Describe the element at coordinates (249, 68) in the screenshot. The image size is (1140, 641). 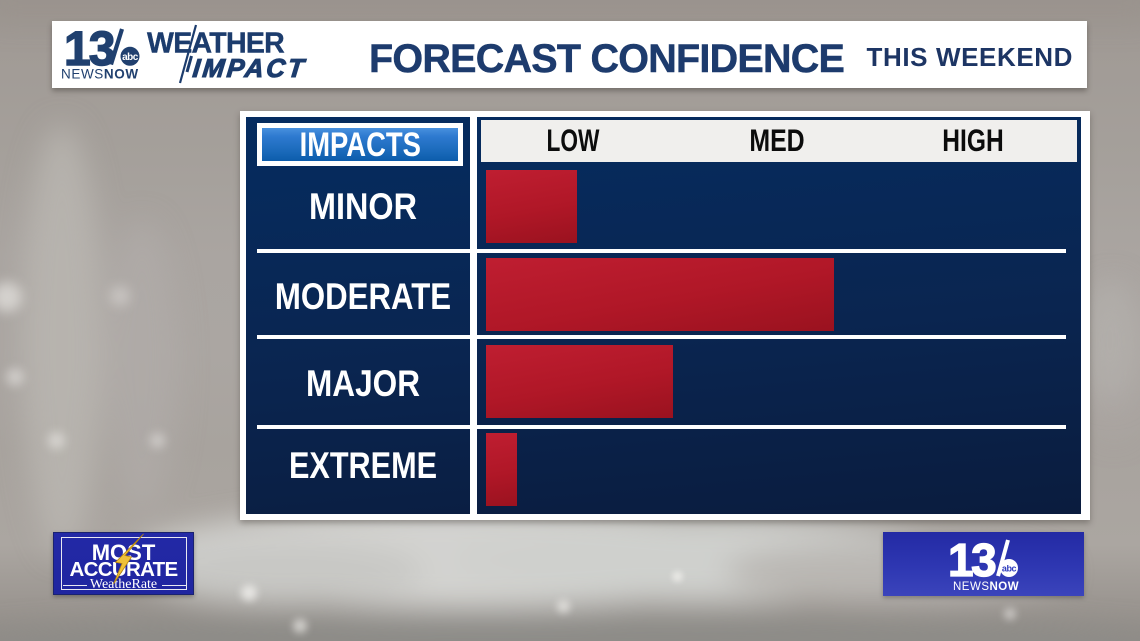
I see `svg-text: IMPACT` at that location.